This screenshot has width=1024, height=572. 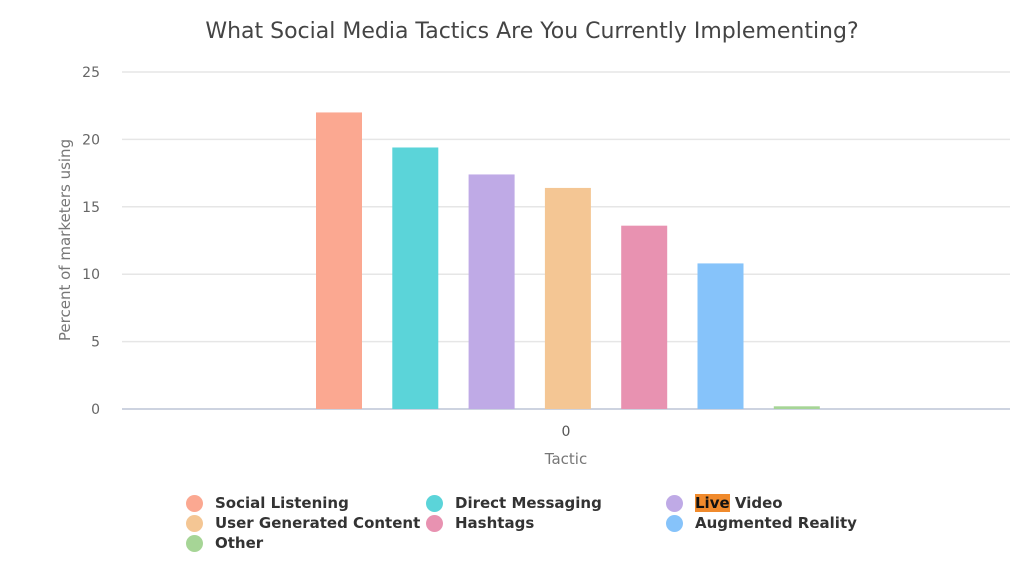 What do you see at coordinates (720, 336) in the screenshot?
I see `bar-augmented-reality` at bounding box center [720, 336].